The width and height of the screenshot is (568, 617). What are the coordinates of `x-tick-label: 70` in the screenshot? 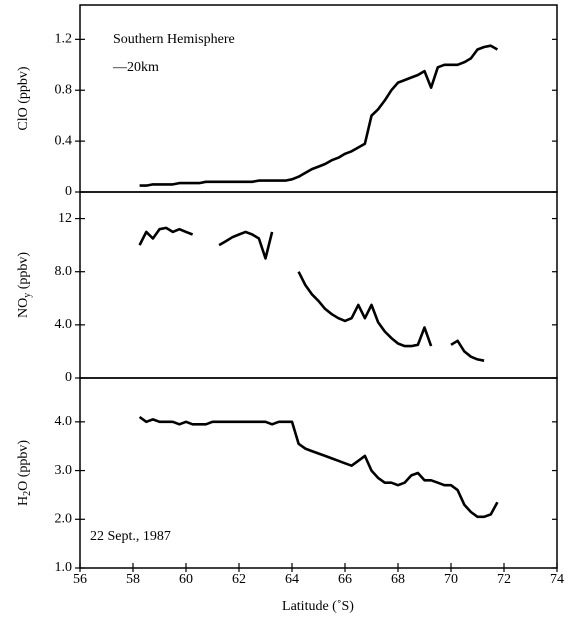 It's located at (451, 579).